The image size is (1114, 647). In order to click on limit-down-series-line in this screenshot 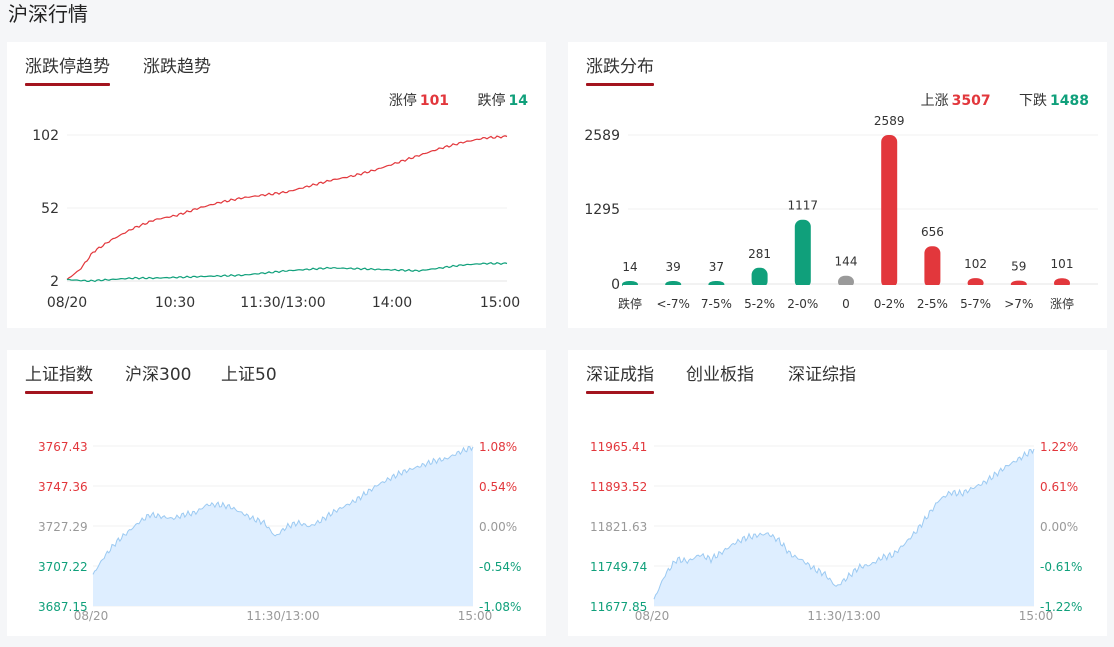, I will do `click(287, 272)`.